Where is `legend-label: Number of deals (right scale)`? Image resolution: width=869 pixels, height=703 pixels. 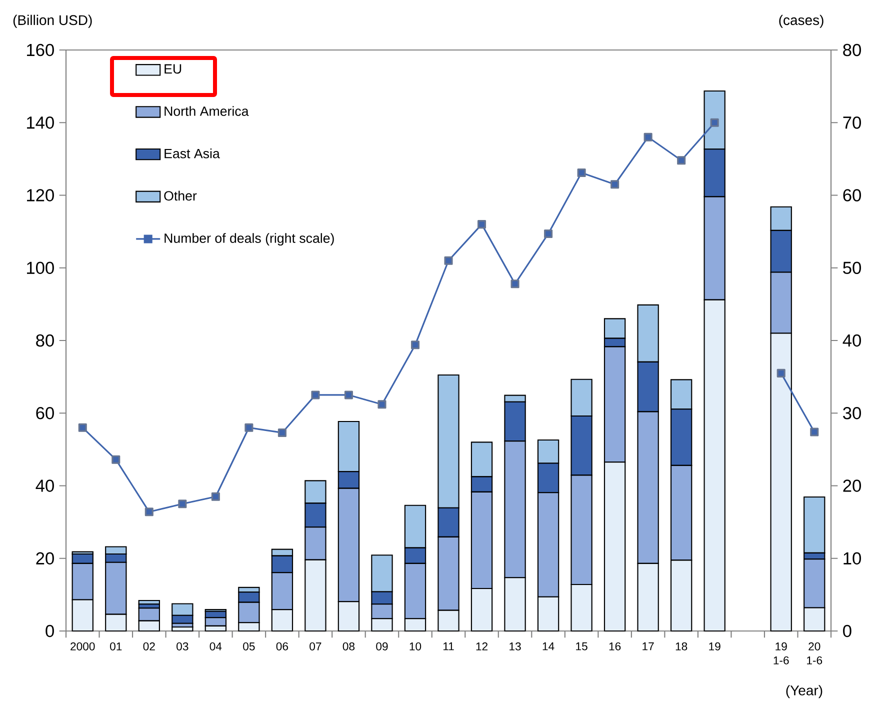 legend-label: Number of deals (right scale) is located at coordinates (249, 239).